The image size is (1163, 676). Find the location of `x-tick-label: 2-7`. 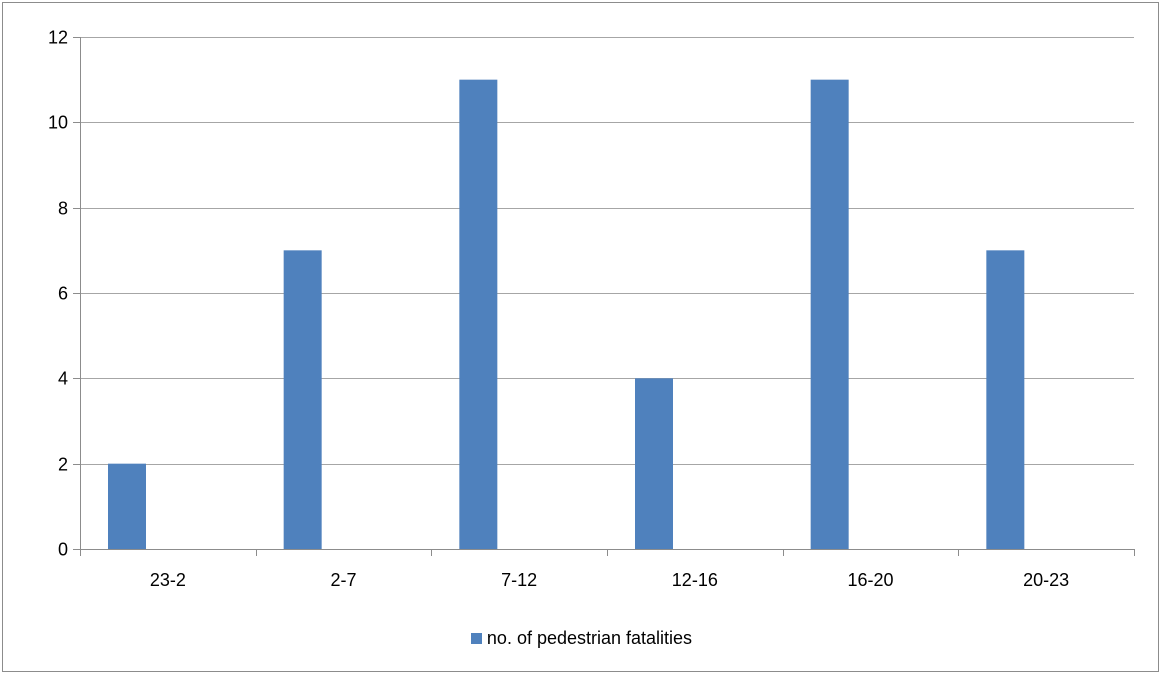

x-tick-label: 2-7 is located at coordinates (343, 580).